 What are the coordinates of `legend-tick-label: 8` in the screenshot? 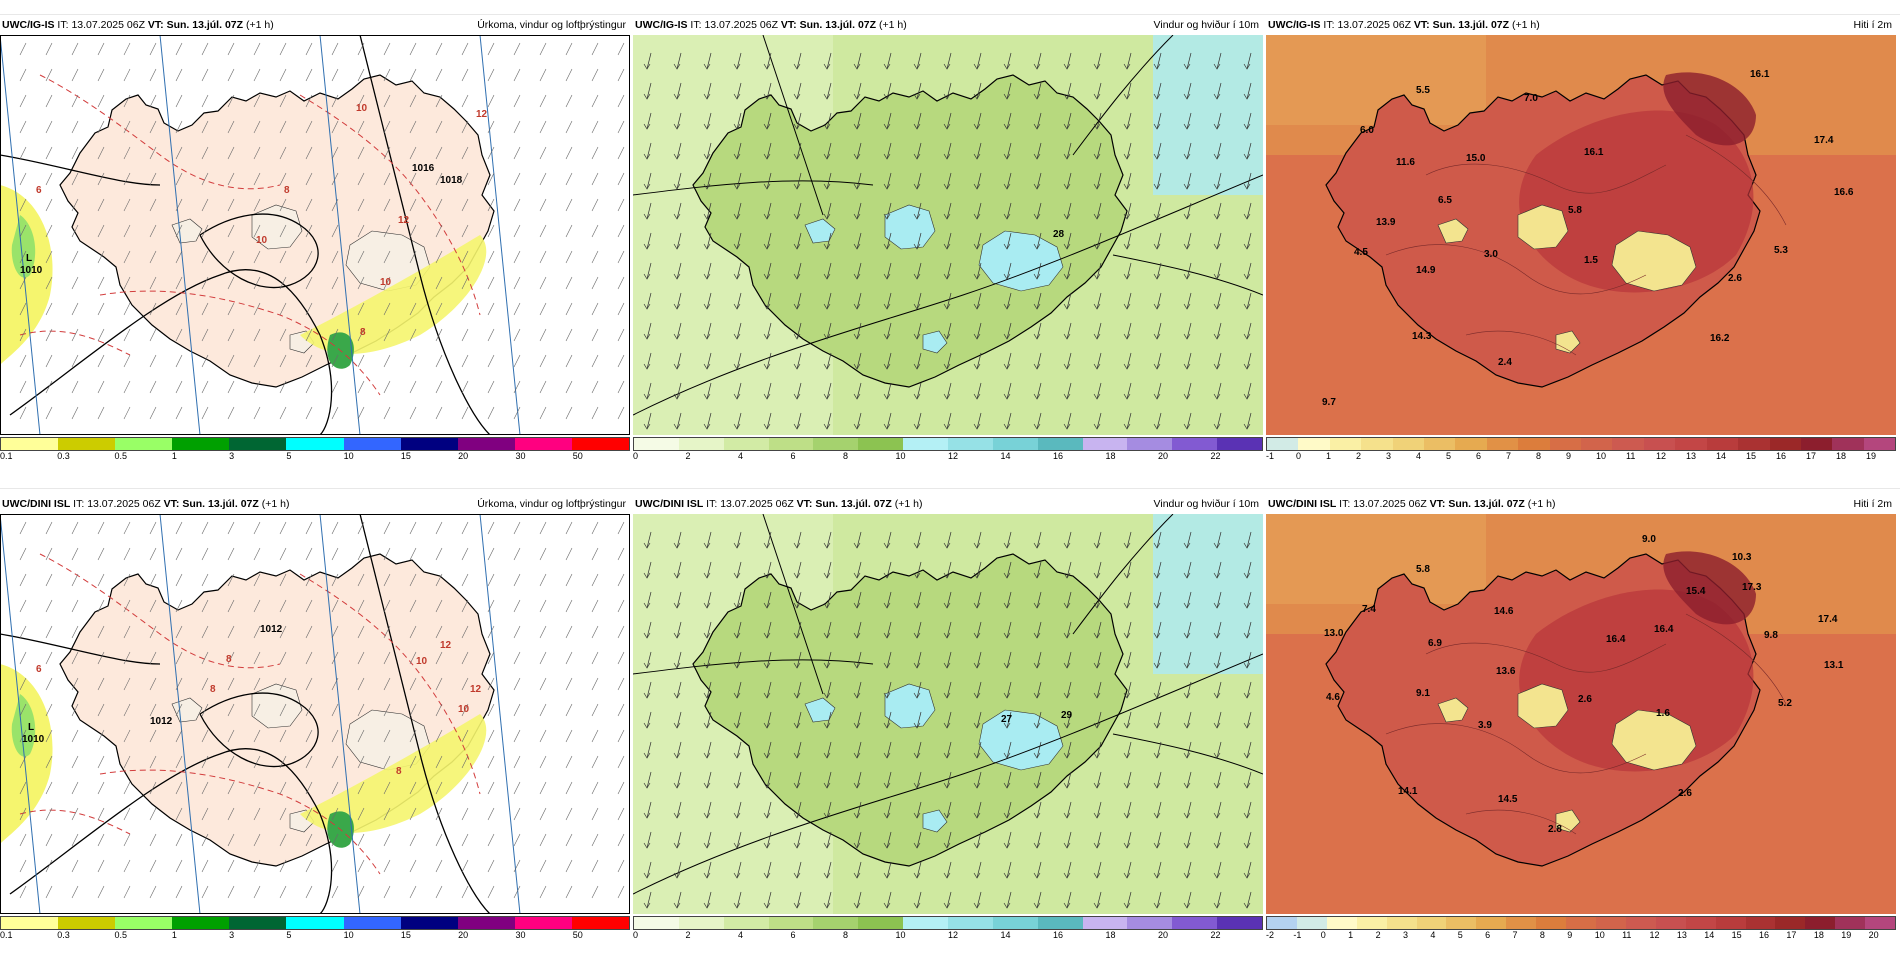 It's located at (1539, 456).